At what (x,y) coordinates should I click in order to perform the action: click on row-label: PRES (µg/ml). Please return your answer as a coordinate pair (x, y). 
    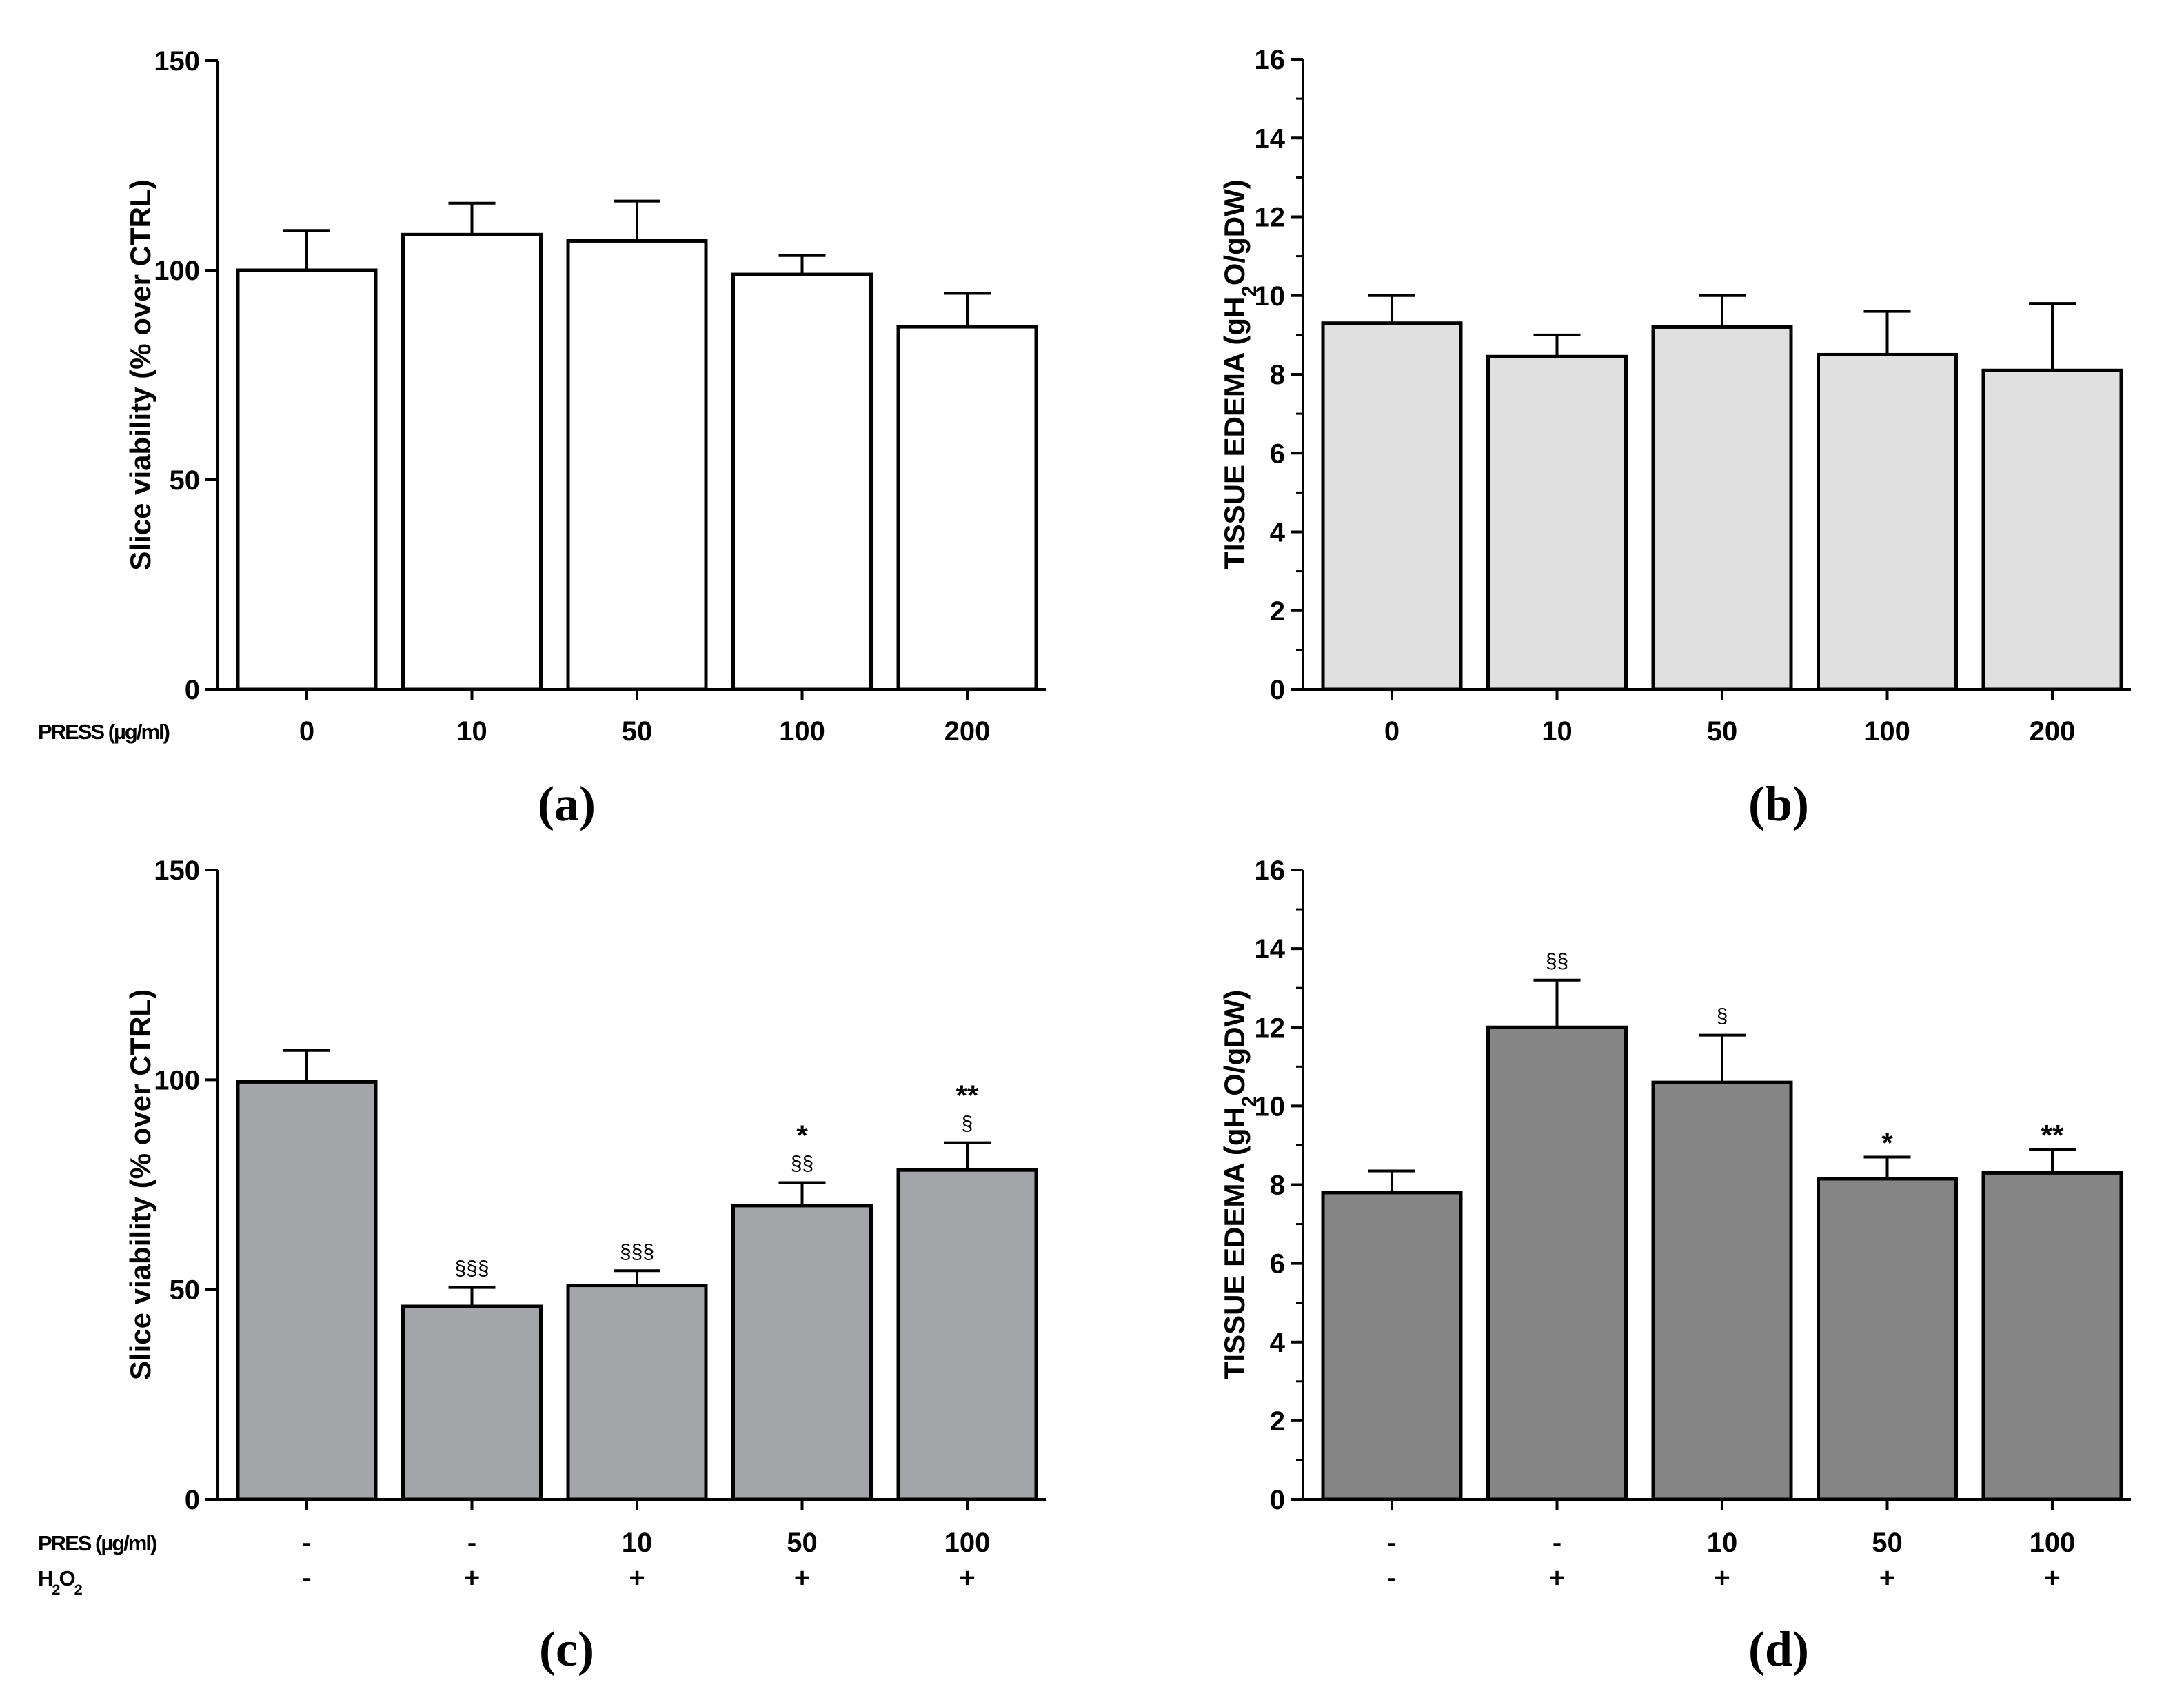
    Looking at the image, I should click on (97, 1543).